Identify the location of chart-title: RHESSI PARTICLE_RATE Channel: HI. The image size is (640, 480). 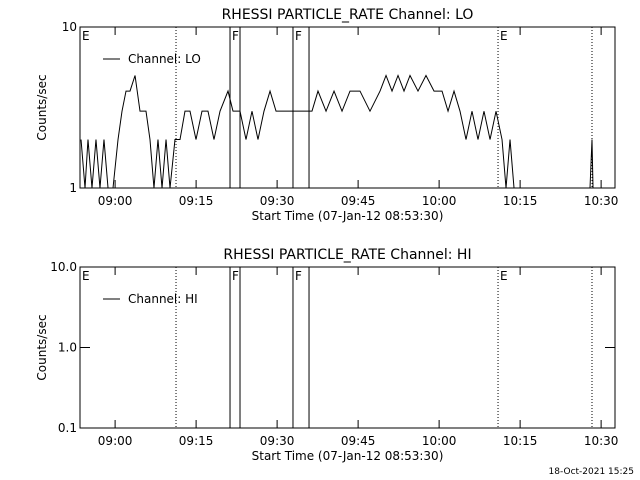
(347, 255).